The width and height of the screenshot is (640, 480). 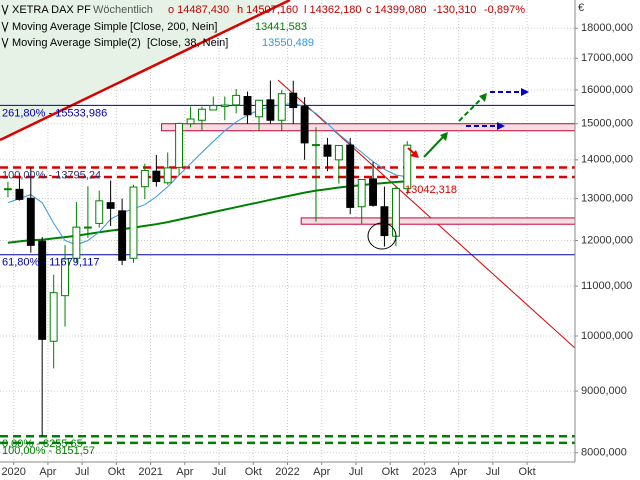 I want to click on y-tick-label: 17000,000, so click(x=607, y=58).